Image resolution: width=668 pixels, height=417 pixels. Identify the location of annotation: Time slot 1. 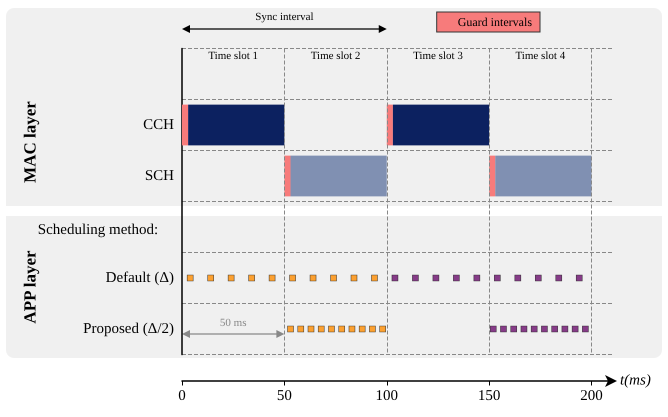
(233, 56).